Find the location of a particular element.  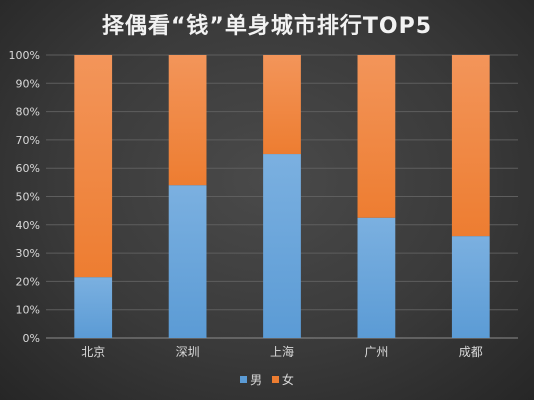

y-tick-label: 0% is located at coordinates (31, 338).